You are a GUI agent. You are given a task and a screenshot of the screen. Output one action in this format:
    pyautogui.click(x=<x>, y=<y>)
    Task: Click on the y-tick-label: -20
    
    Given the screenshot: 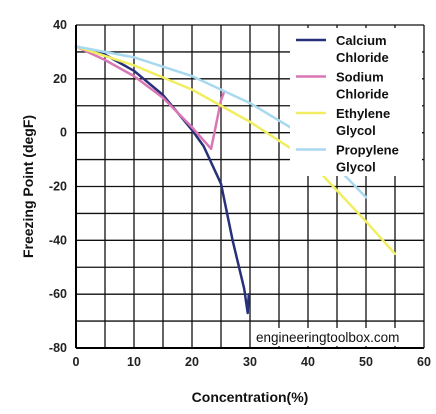 What is the action you would take?
    pyautogui.click(x=58, y=187)
    